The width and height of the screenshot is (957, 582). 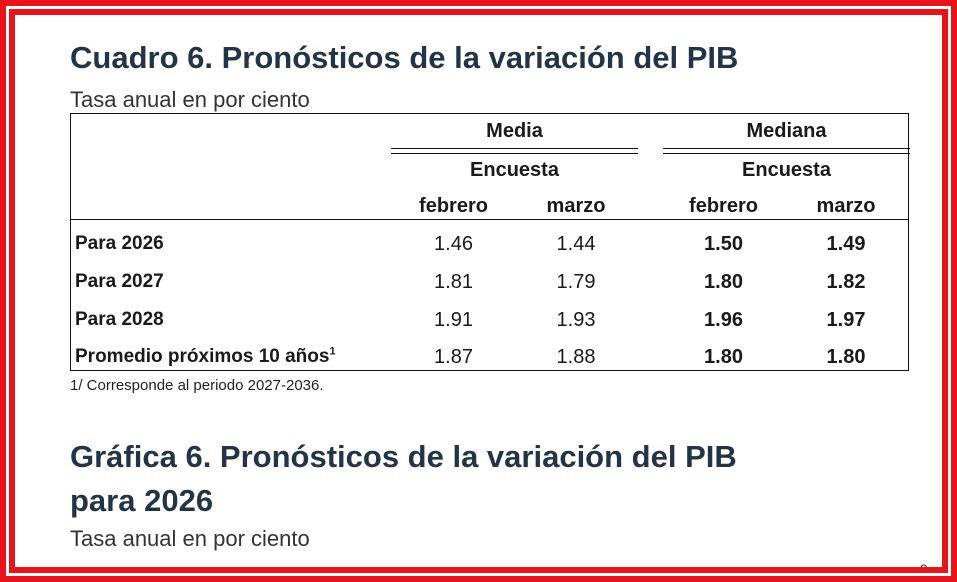 I want to click on row-label-text: Promedio próximos 10 años, so click(x=202, y=356).